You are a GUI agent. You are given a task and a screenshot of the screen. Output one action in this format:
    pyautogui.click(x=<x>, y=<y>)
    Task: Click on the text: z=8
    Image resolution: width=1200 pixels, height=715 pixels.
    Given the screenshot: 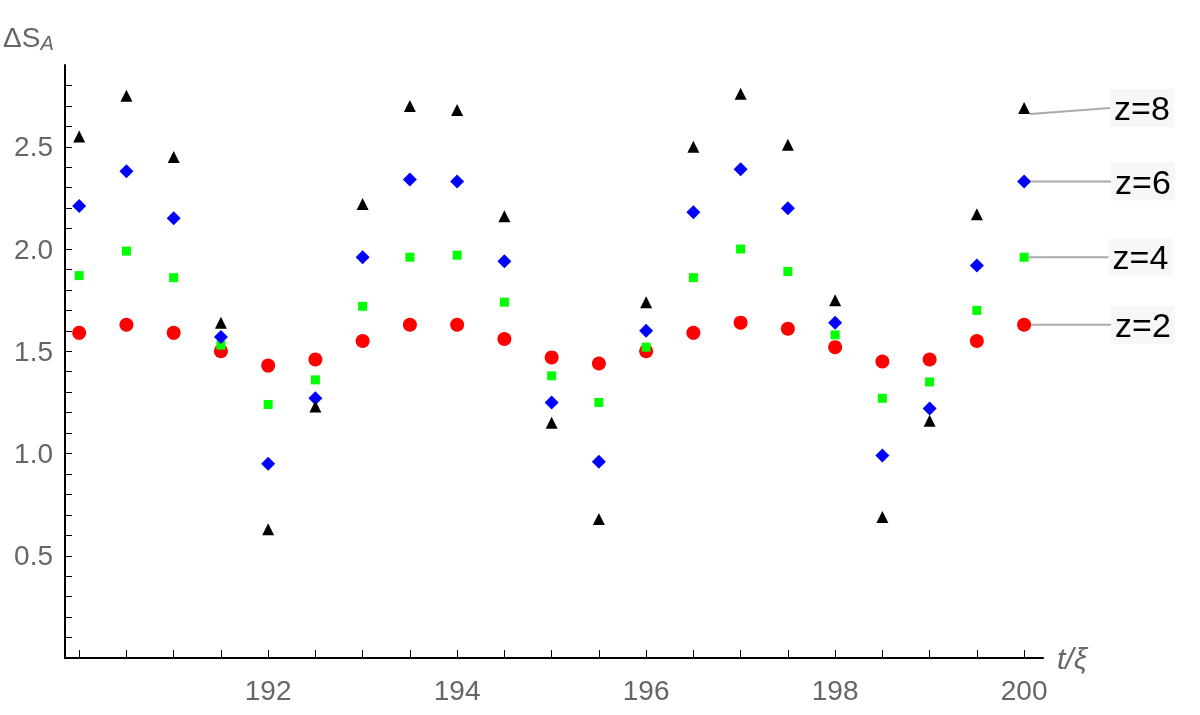 What is the action you would take?
    pyautogui.click(x=1142, y=107)
    